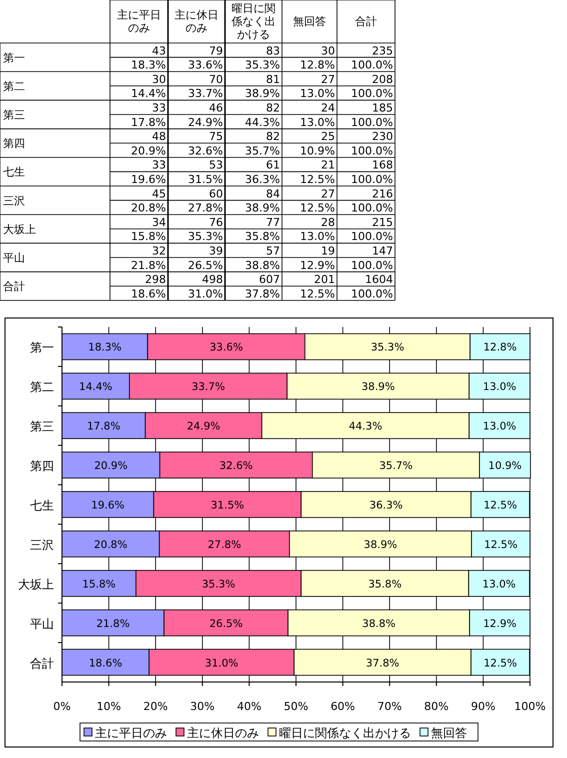  What do you see at coordinates (205, 151) in the screenshot?
I see `text: 32.6%` at bounding box center [205, 151].